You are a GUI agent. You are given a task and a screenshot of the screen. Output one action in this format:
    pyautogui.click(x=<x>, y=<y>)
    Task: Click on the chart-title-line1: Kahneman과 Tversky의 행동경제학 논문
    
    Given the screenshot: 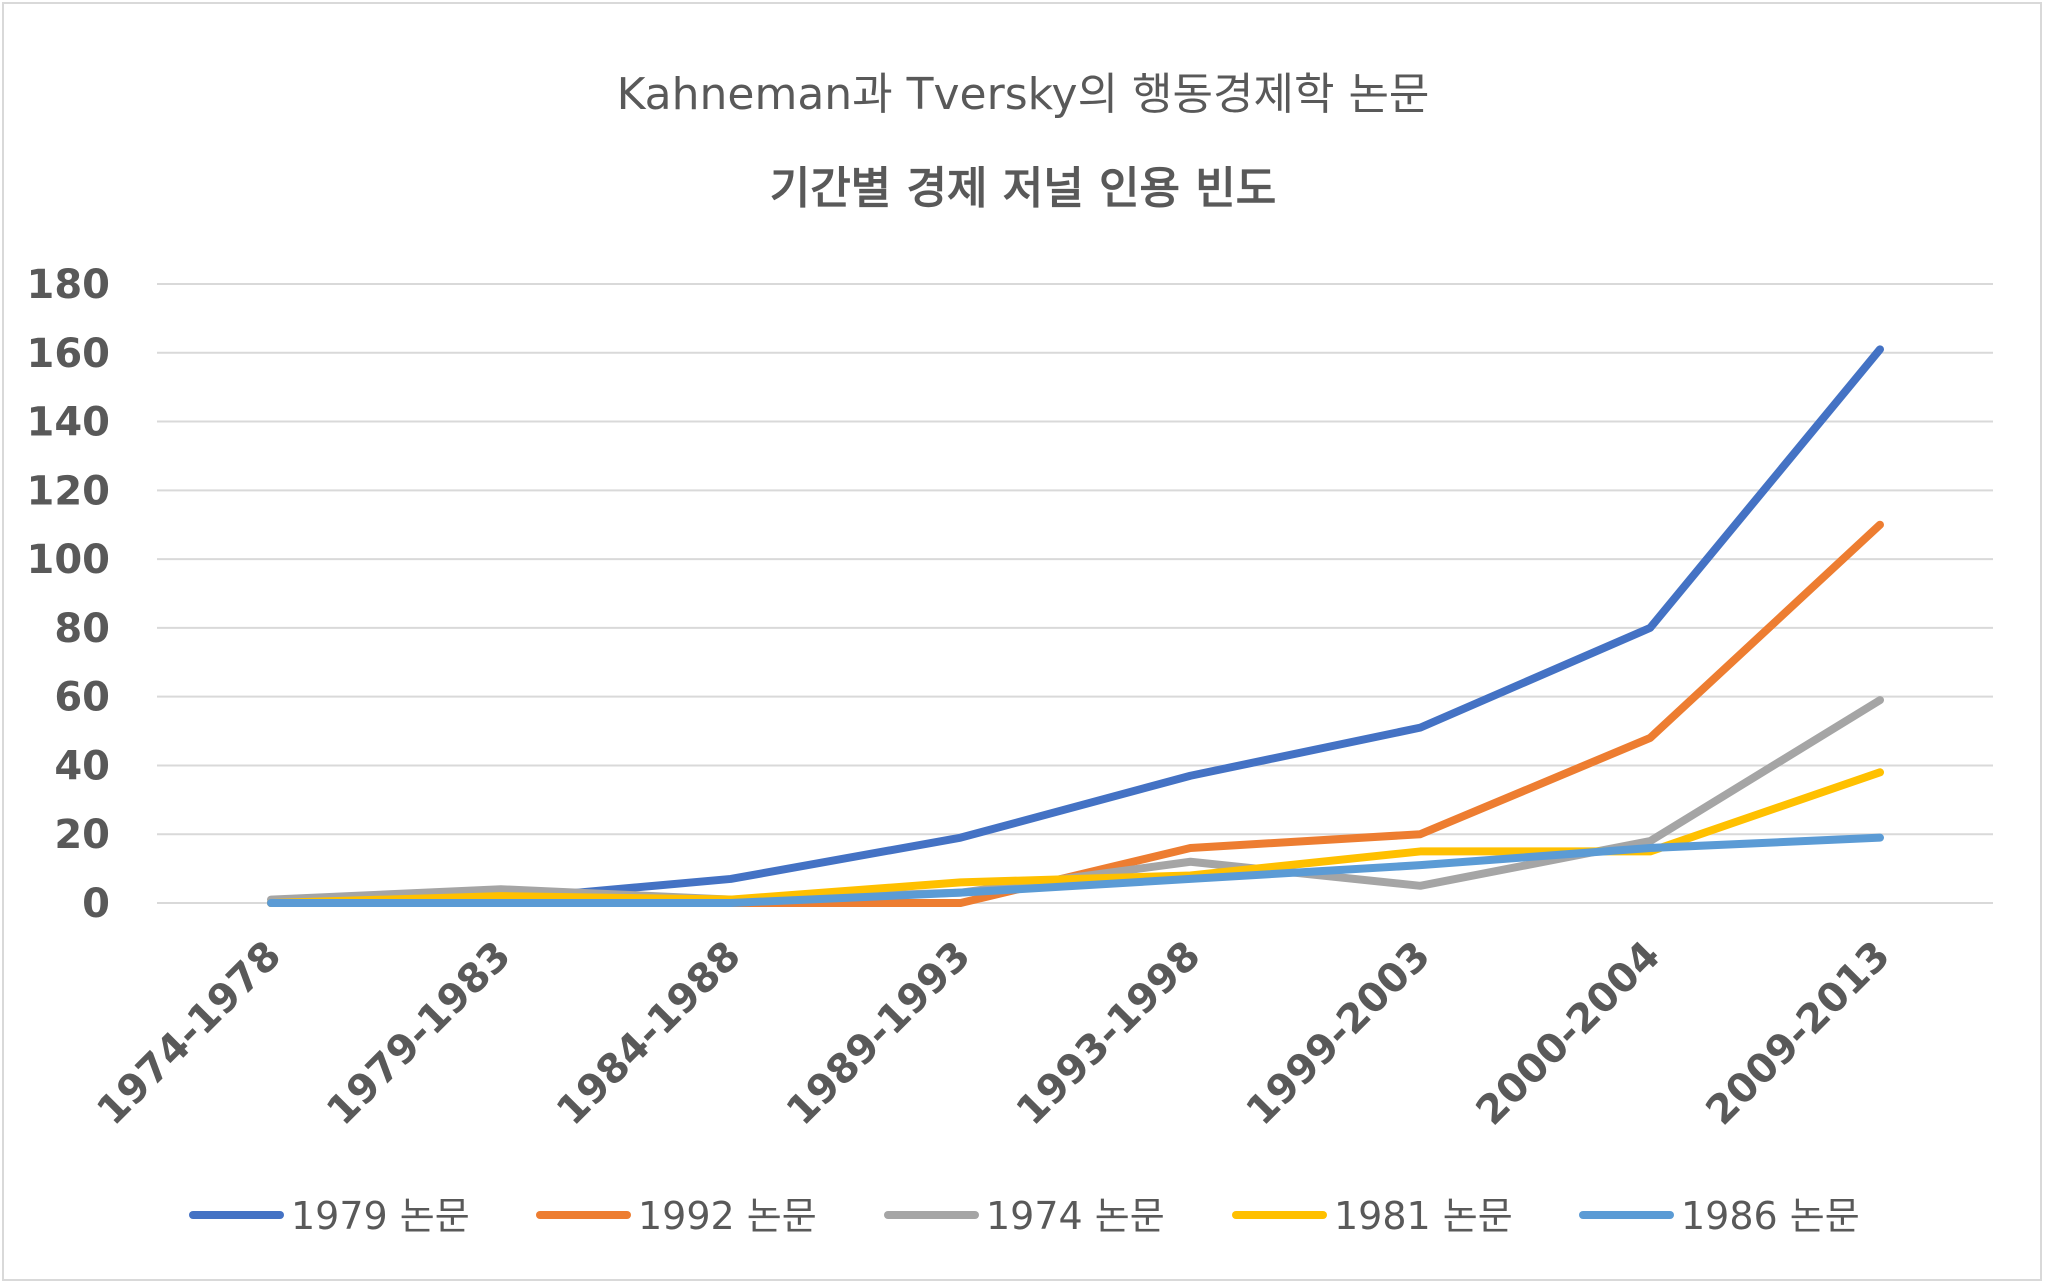 What is the action you would take?
    pyautogui.click(x=1023, y=94)
    